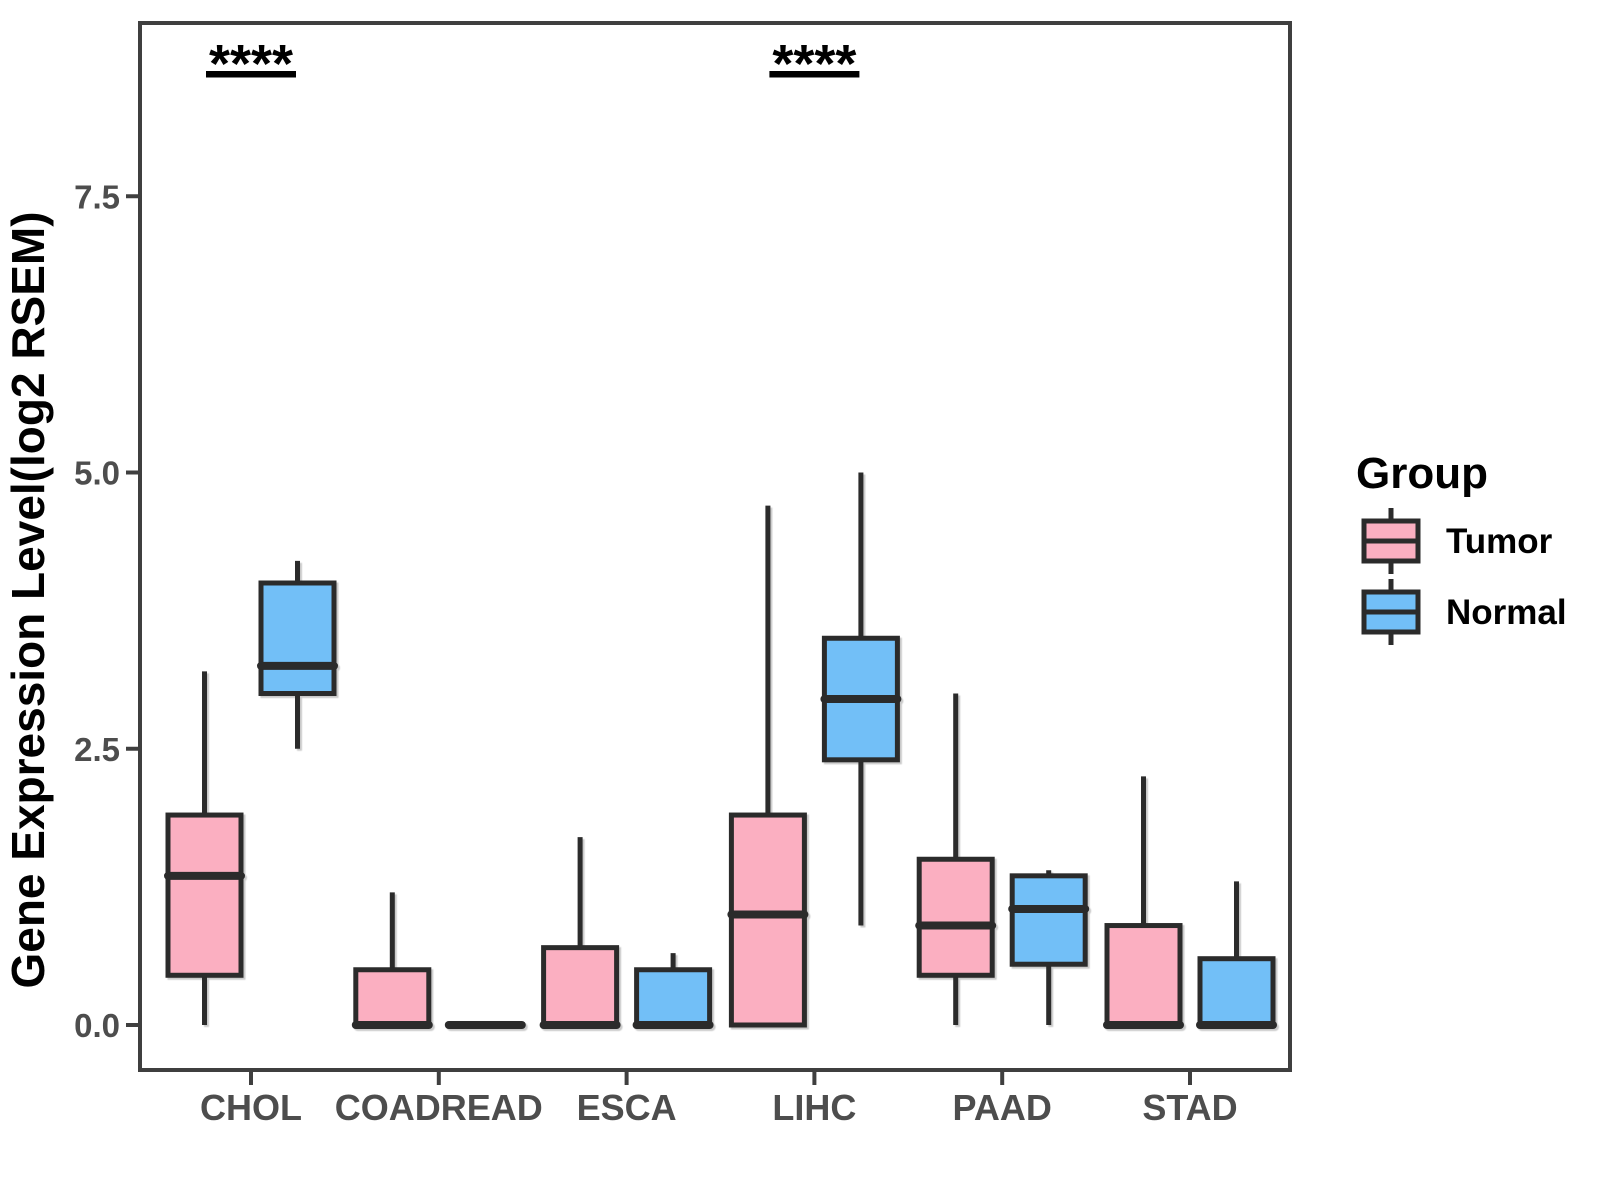 The width and height of the screenshot is (1600, 1200). What do you see at coordinates (814, 1107) in the screenshot?
I see `x-tick-label-lihc: LIHC` at bounding box center [814, 1107].